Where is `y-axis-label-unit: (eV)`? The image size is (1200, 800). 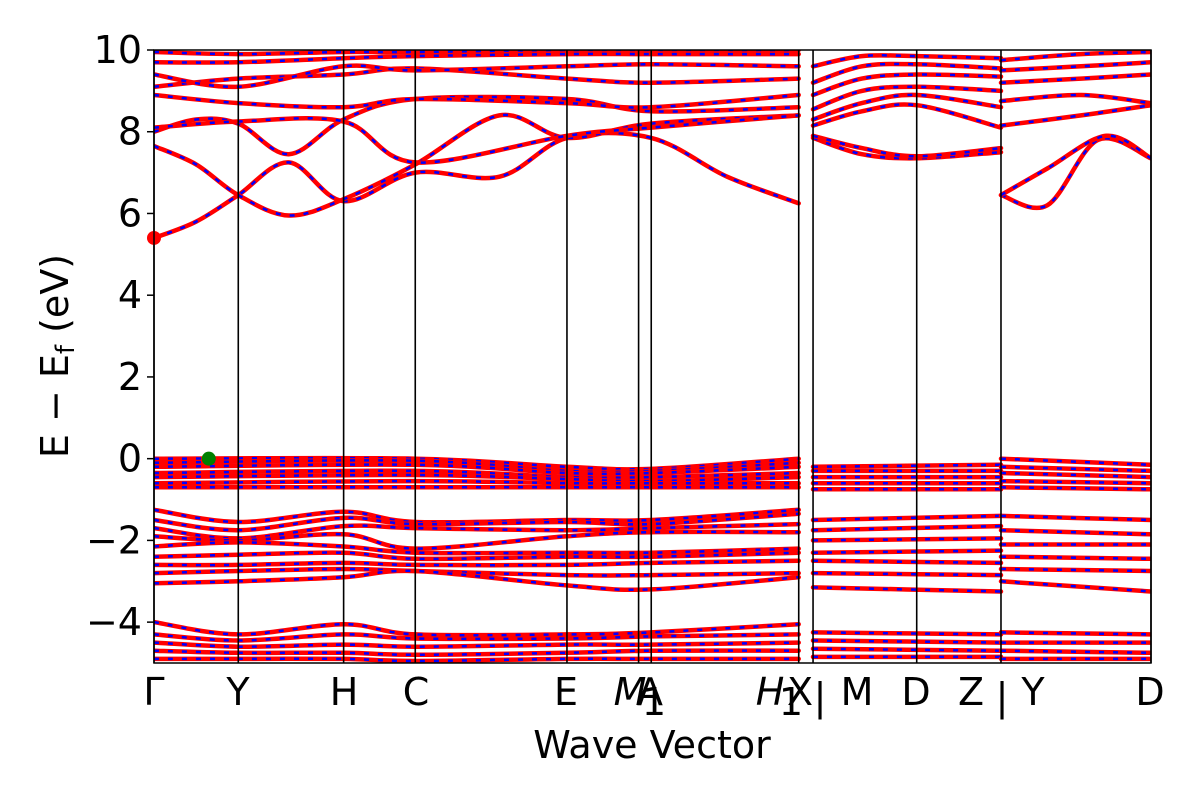
y-axis-label-unit: (eV) is located at coordinates (55, 299).